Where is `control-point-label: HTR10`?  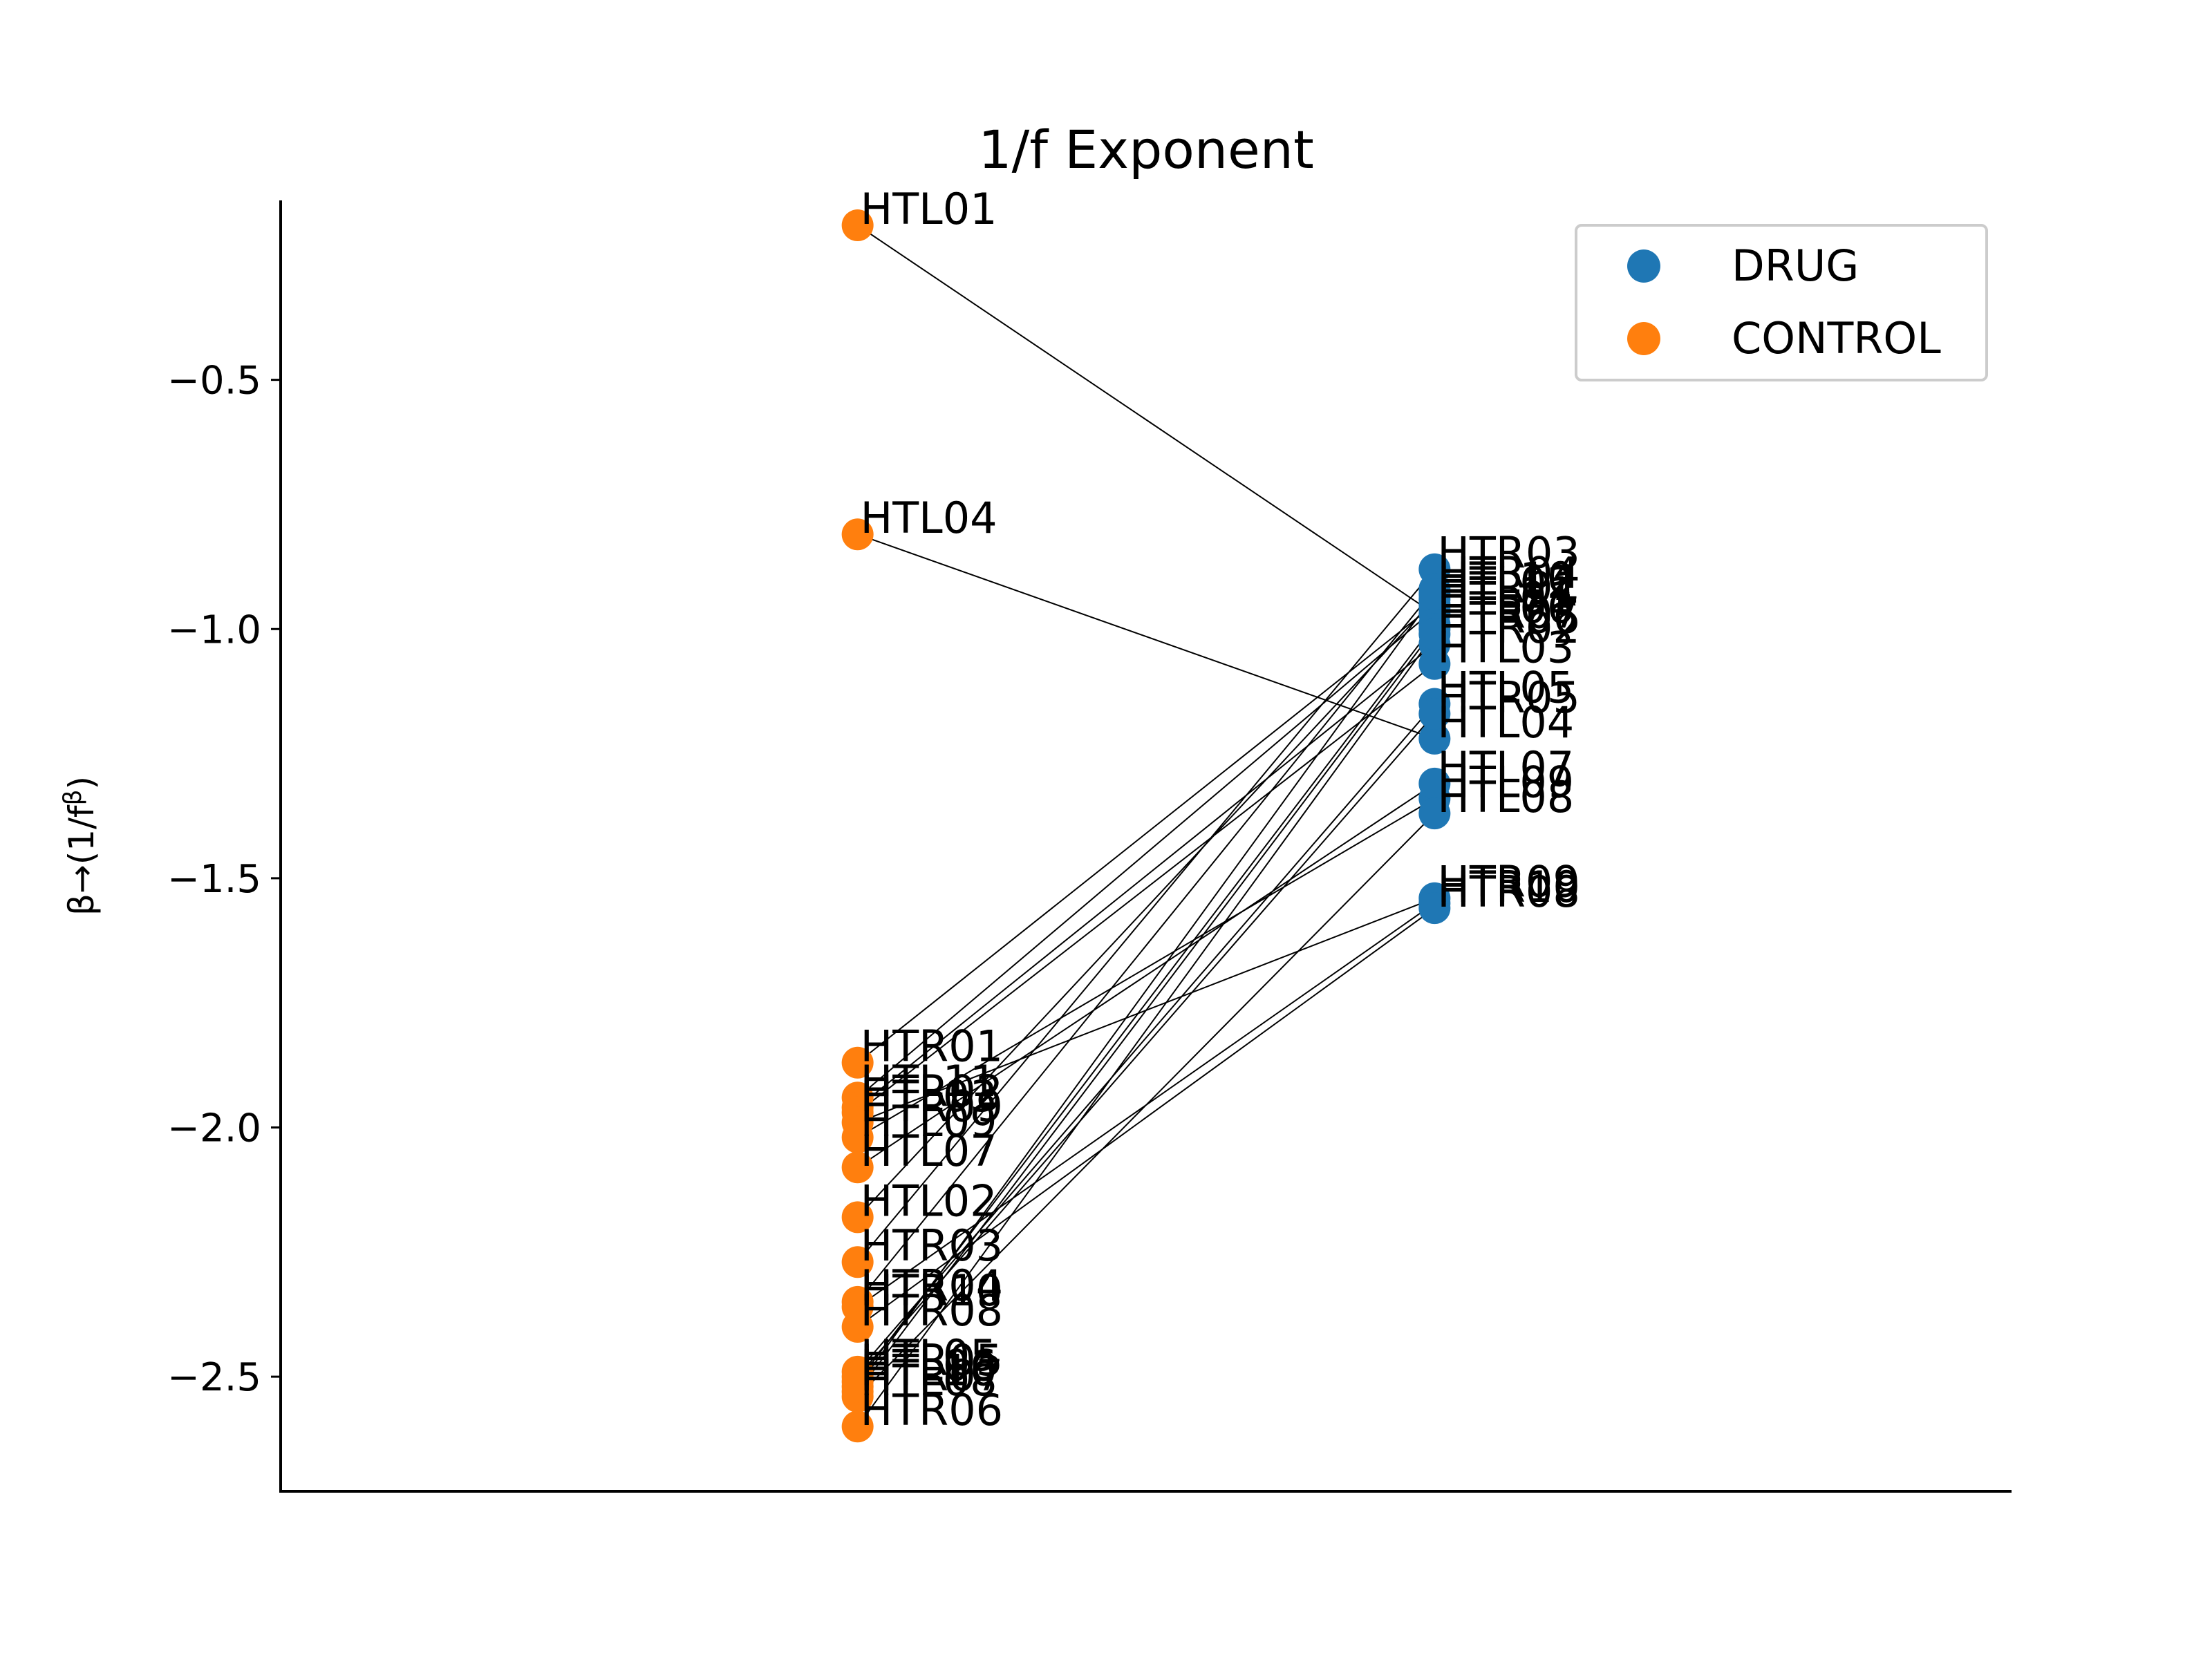
control-point-label: HTR10 is located at coordinates (932, 1290).